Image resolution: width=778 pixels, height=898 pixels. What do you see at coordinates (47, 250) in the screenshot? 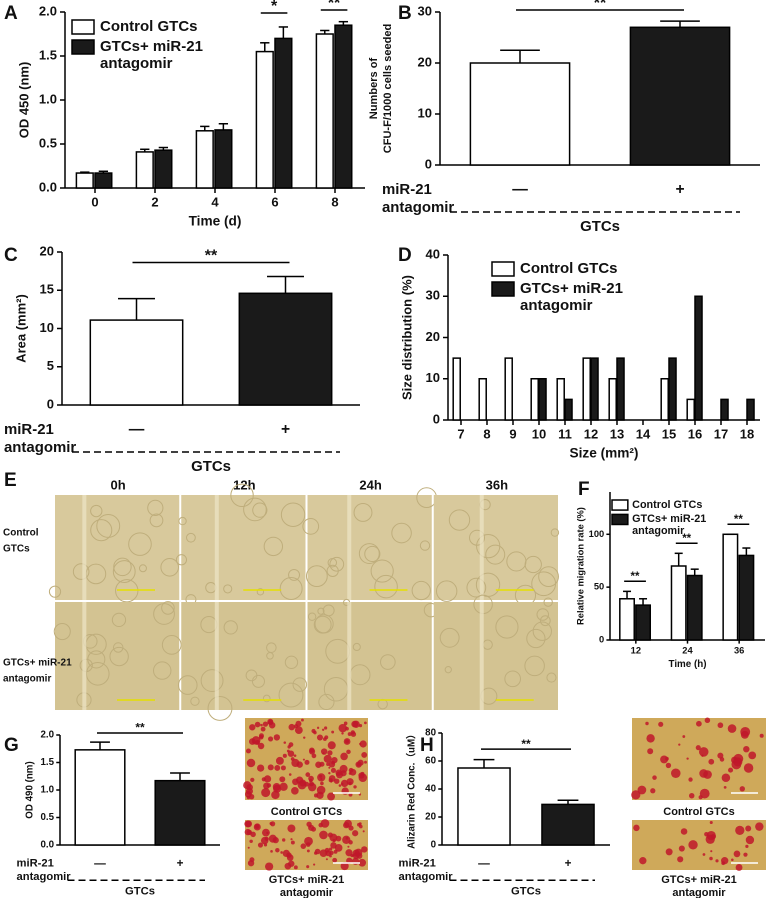
I see `y-tick-label: 20` at bounding box center [47, 250].